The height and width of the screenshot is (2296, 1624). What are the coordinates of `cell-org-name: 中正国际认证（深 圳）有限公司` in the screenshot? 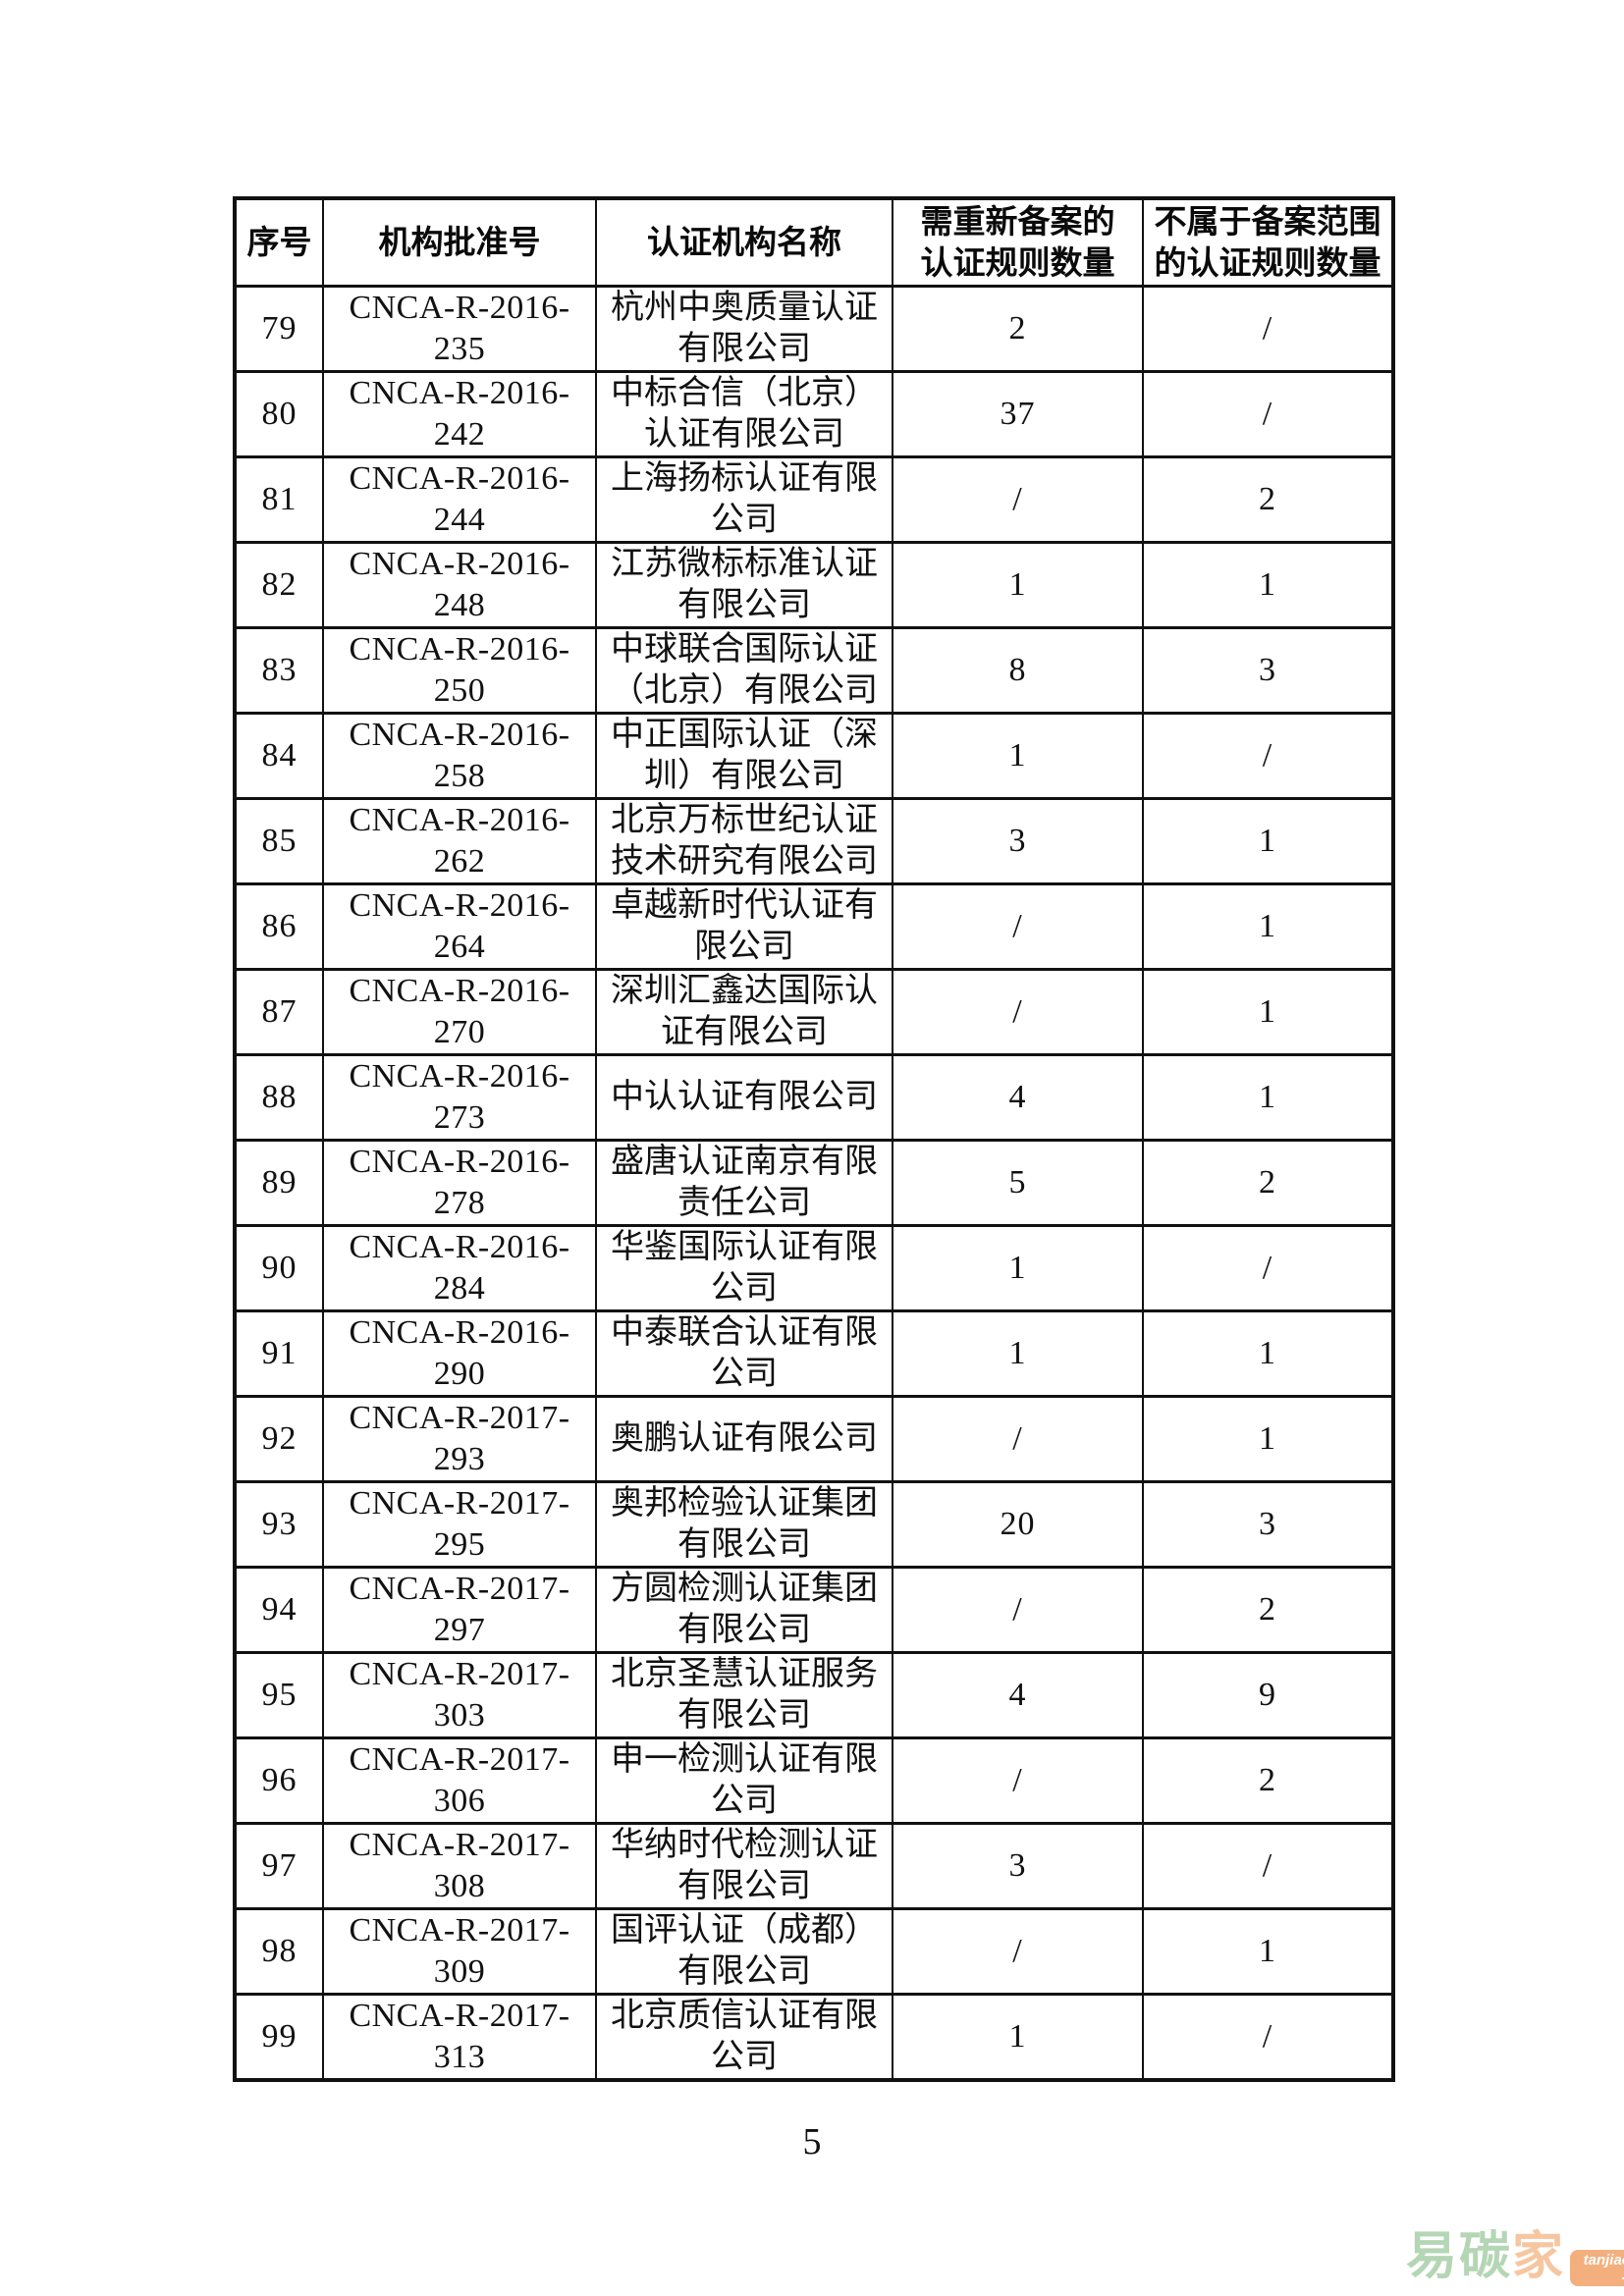 It's located at (744, 756).